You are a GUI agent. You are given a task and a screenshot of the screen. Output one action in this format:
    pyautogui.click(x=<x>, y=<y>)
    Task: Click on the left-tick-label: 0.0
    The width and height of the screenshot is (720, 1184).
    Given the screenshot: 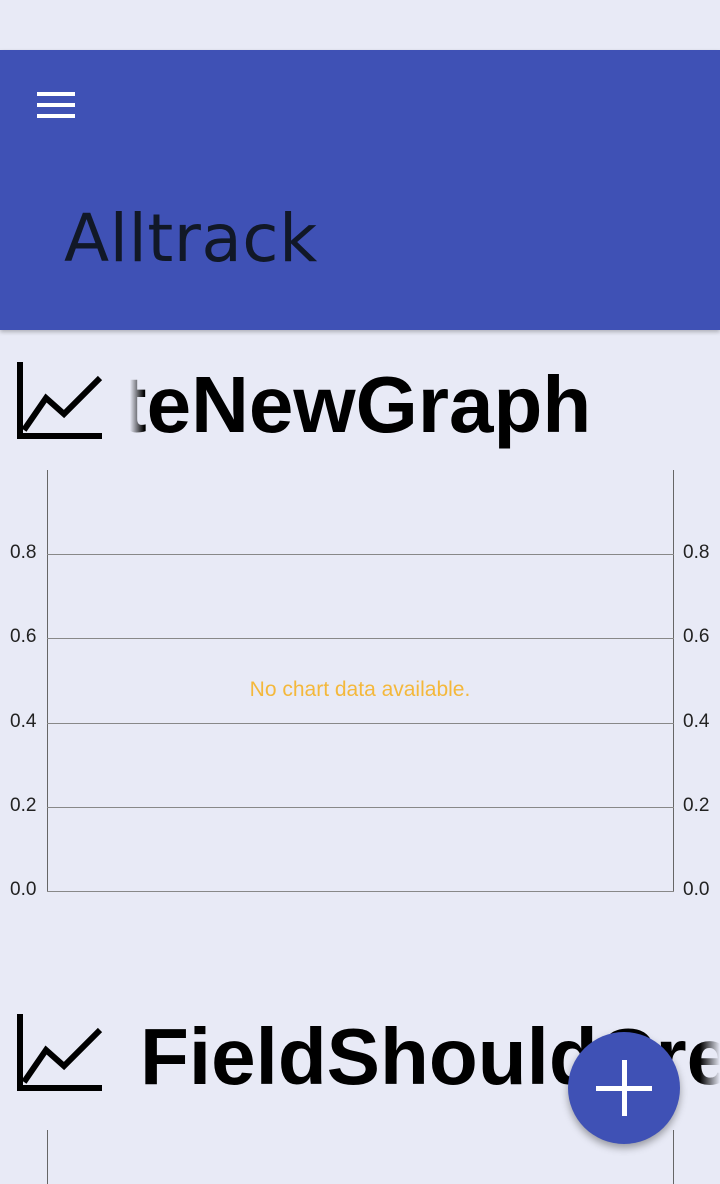 What is the action you would take?
    pyautogui.click(x=23, y=889)
    